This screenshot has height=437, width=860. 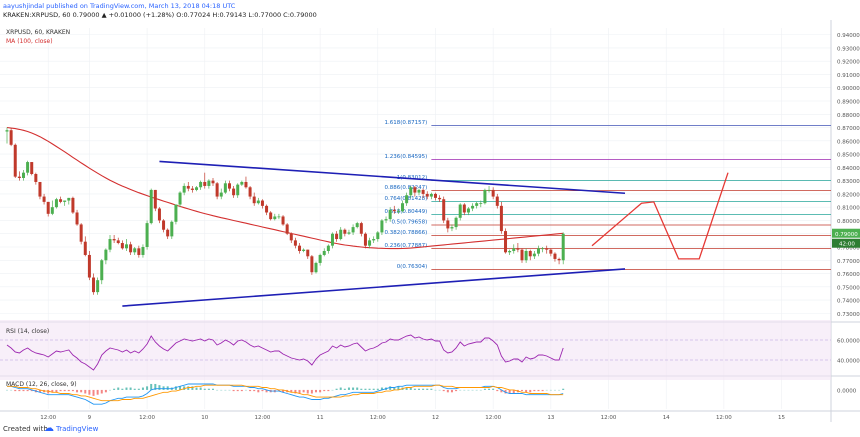 What do you see at coordinates (405, 123) in the screenshot?
I see `fib-level-label: 1.618(0.87157)` at bounding box center [405, 123].